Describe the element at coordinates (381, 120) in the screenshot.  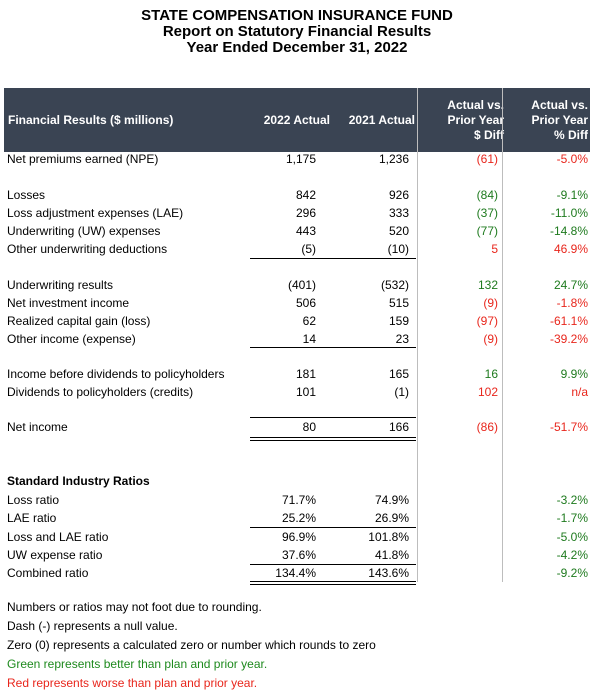
I see `header-2021-actual: 2021 Actual` at that location.